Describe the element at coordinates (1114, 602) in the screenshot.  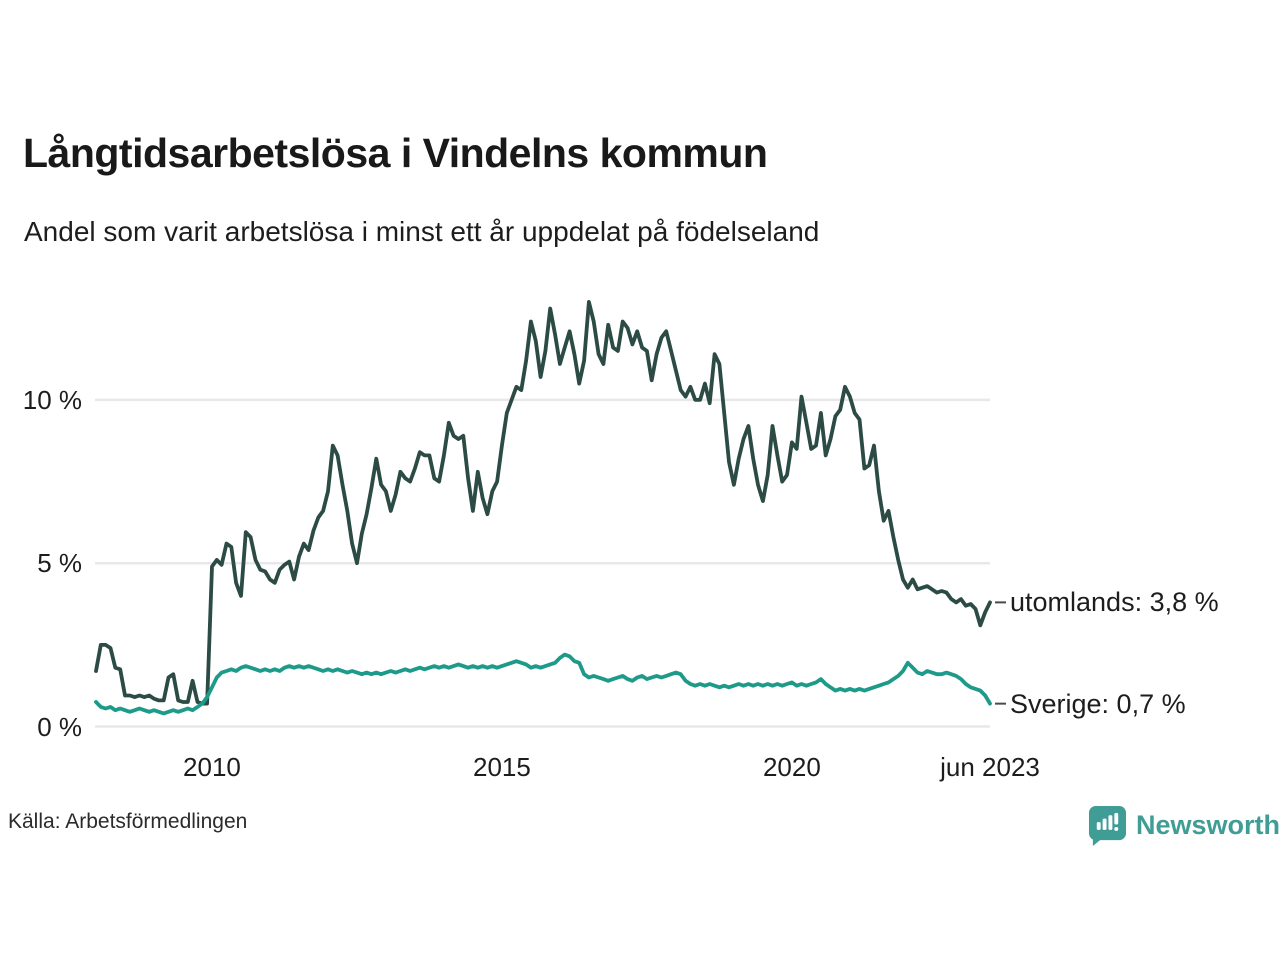
I see `series-label-utomlands: utomlands: 3,8 %` at that location.